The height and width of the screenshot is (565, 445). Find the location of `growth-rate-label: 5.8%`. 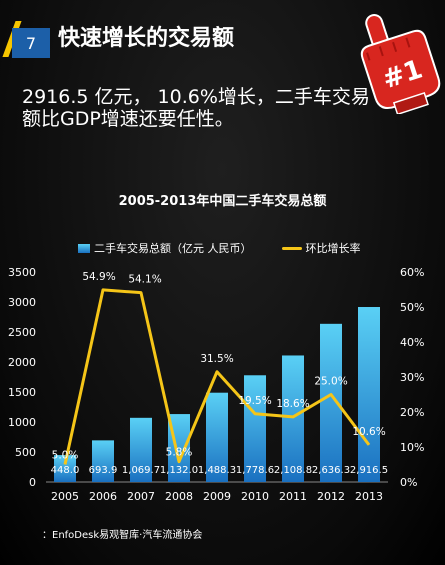

growth-rate-label: 5.8% is located at coordinates (179, 453).